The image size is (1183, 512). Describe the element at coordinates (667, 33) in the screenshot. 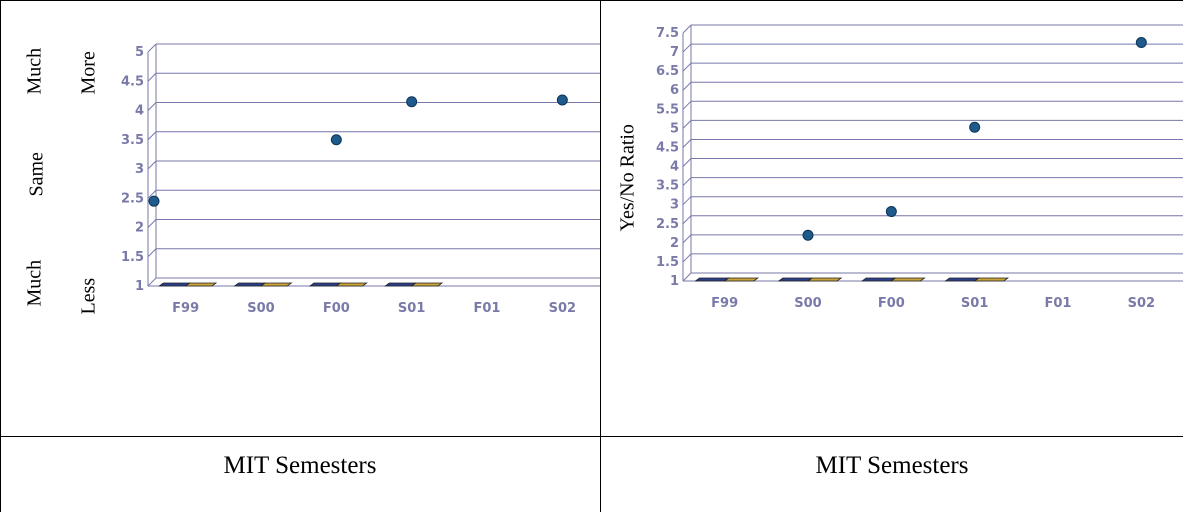

I see `y-tick-label: 7.5` at that location.